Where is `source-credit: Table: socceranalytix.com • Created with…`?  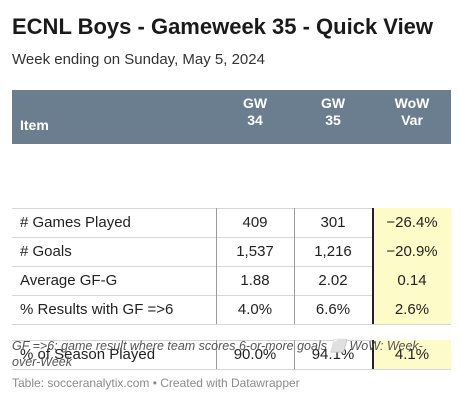 source-credit: Table: socceranalytix.com • Created with… is located at coordinates (156, 383).